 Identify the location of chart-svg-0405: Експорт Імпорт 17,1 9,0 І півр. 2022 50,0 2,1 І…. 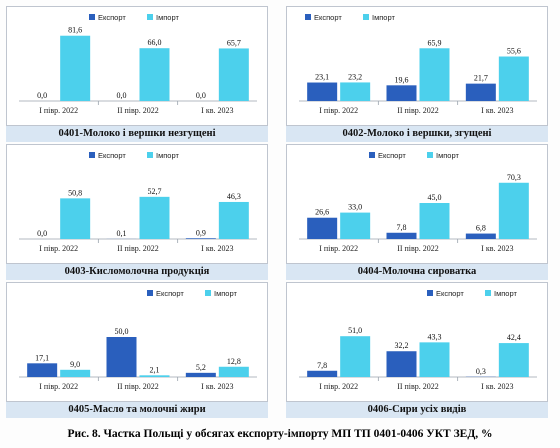
(138, 340).